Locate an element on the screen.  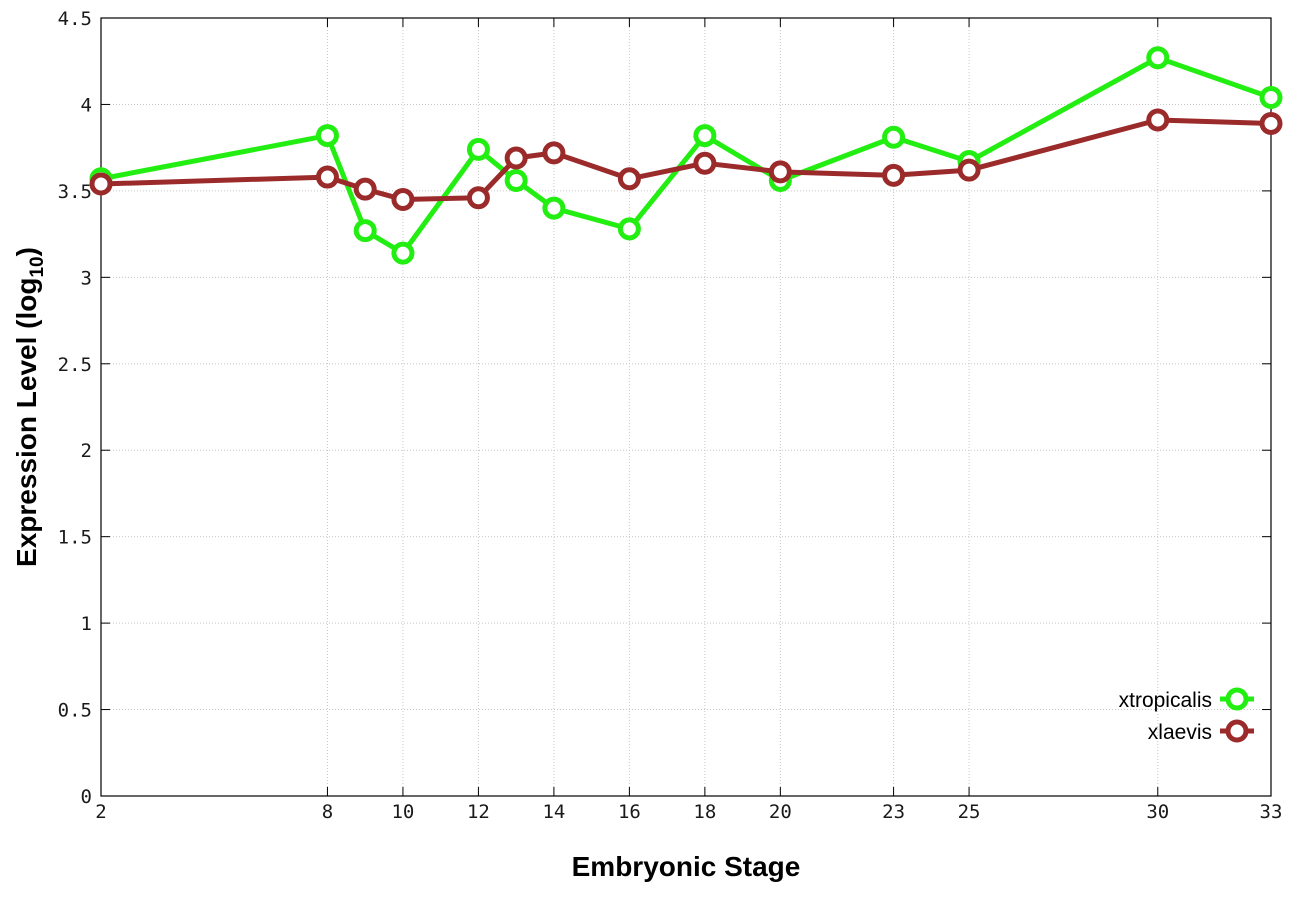
y-tick-label: 4 is located at coordinates (86, 105).